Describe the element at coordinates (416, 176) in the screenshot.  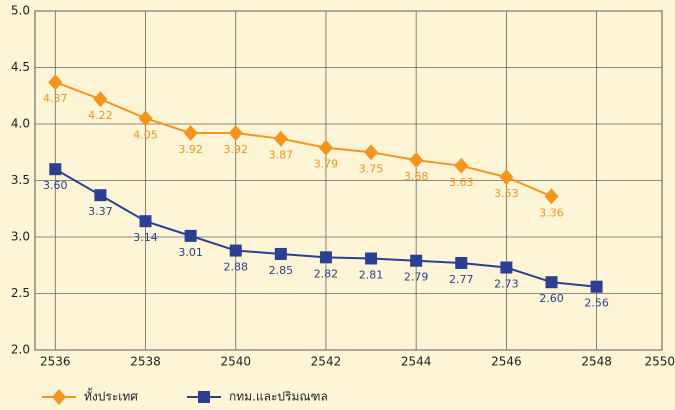
I see `value-label: 3.68` at that location.